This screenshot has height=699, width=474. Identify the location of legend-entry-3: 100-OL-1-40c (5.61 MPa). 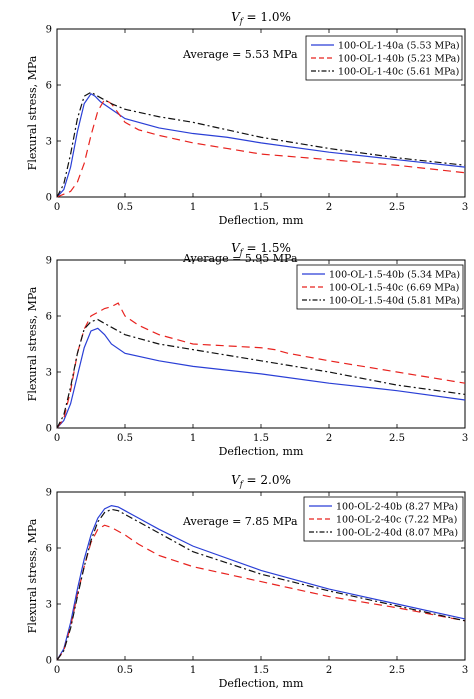
(398, 72).